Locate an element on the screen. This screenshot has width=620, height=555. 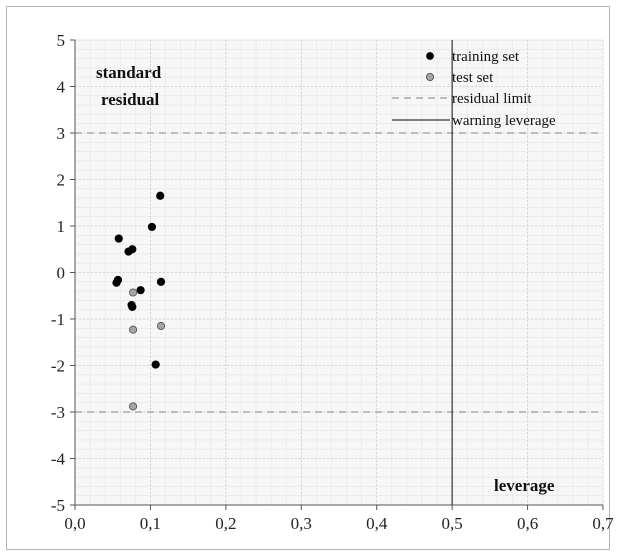
y-axis-label-line2: residual is located at coordinates (130, 99).